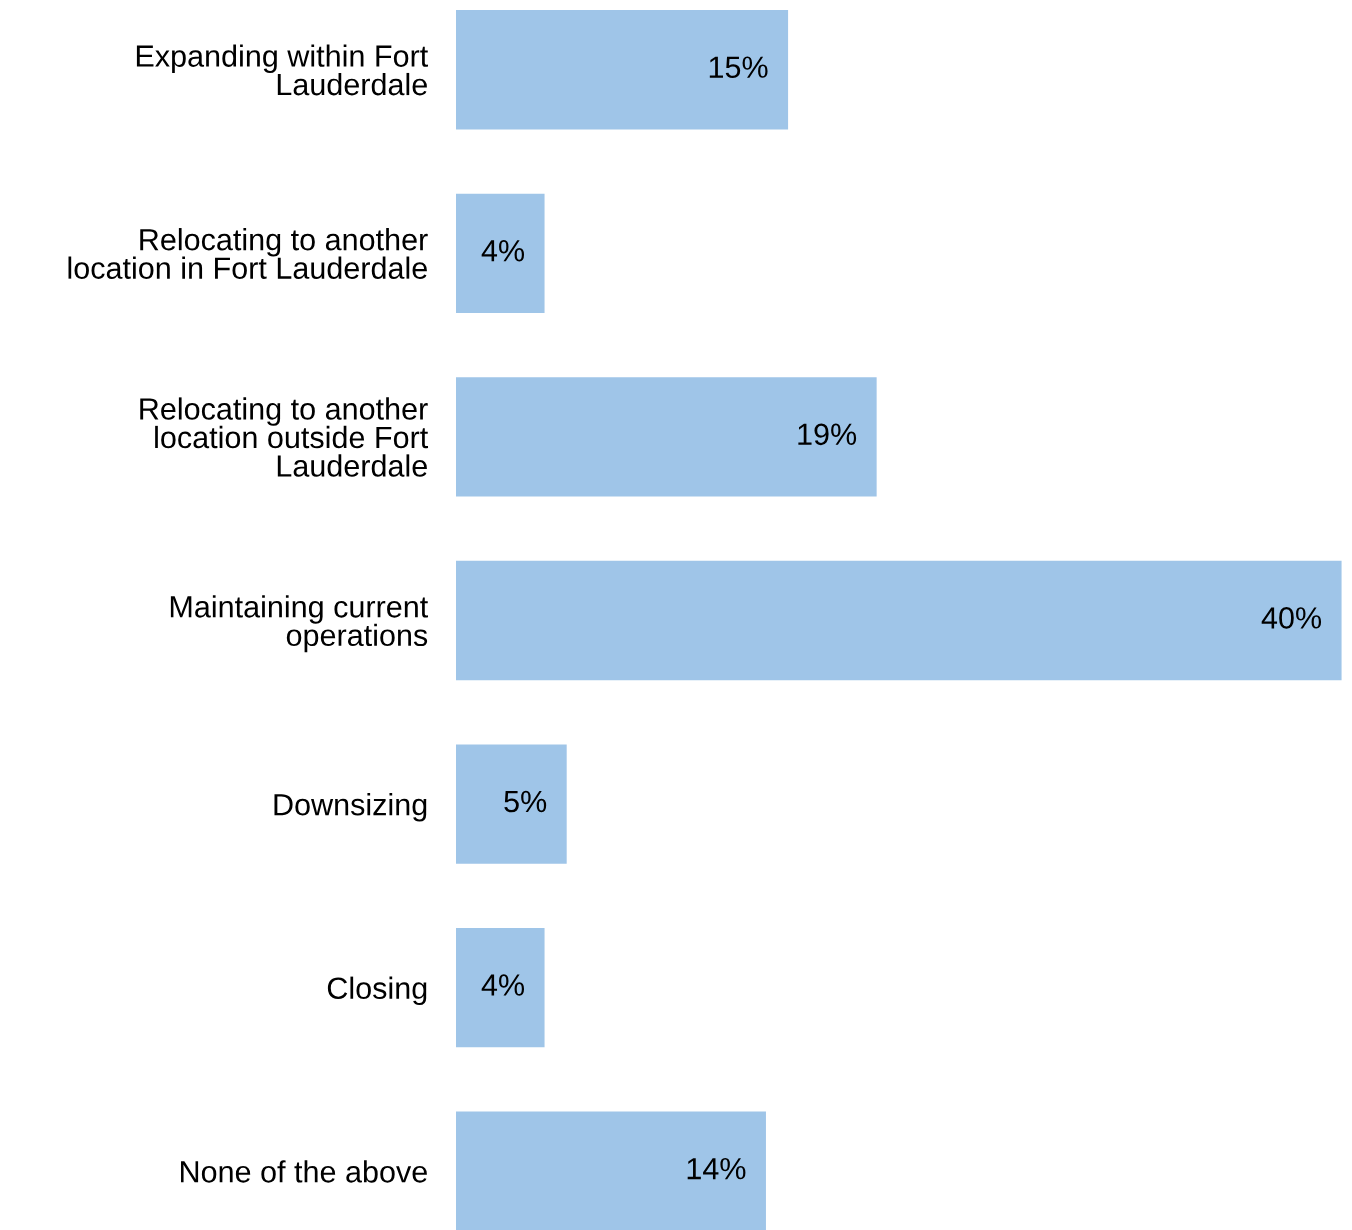 The height and width of the screenshot is (1230, 1352). Describe the element at coordinates (827, 434) in the screenshot. I see `data-label: 19%` at that location.